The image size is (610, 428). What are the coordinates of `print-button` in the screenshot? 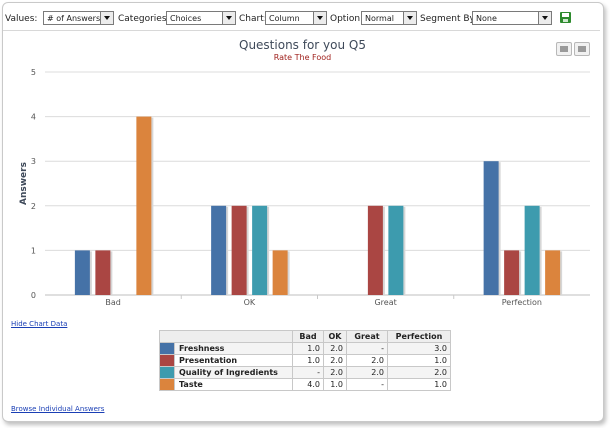 It's located at (564, 49).